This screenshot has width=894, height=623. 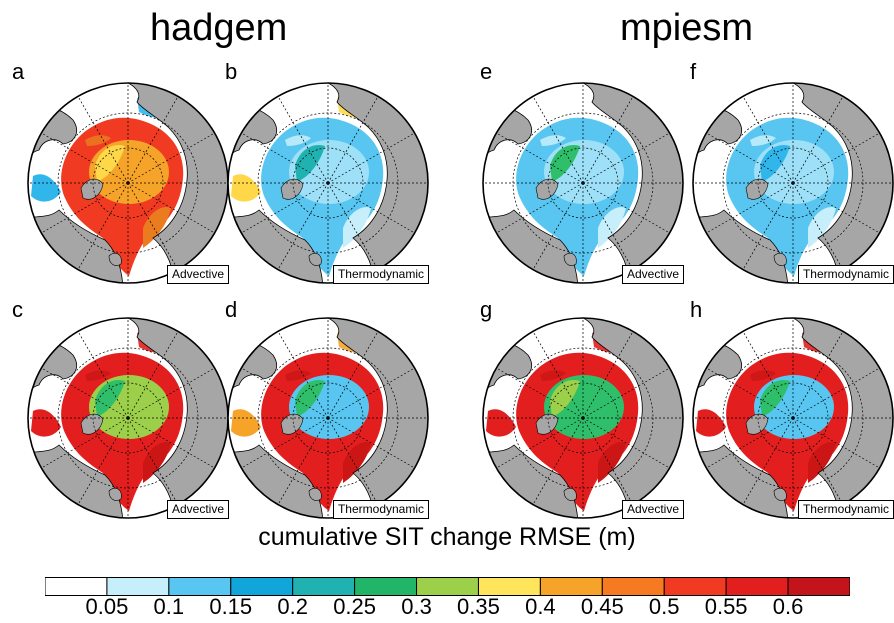 What do you see at coordinates (696, 309) in the screenshot?
I see `panel-letter-h: h` at bounding box center [696, 309].